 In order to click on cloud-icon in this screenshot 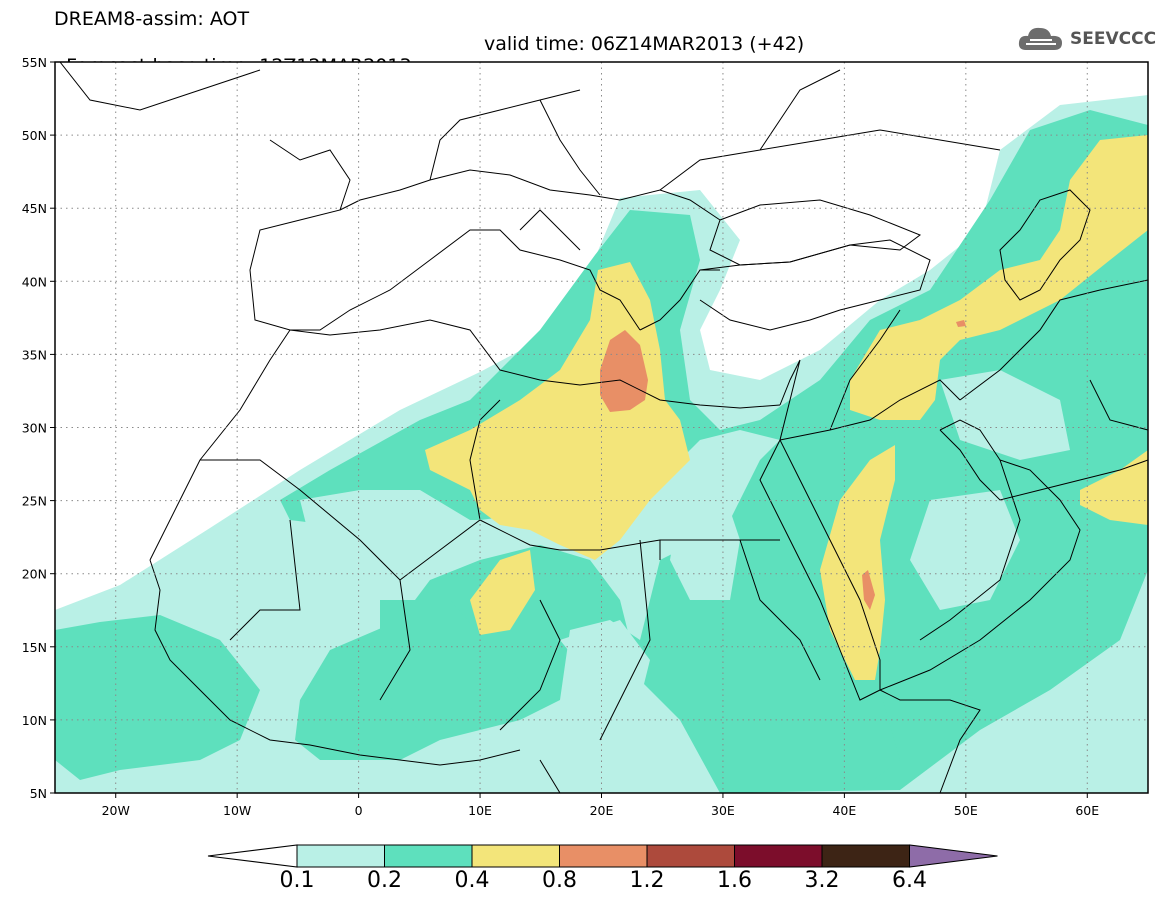, I will do `click(1040, 38)`.